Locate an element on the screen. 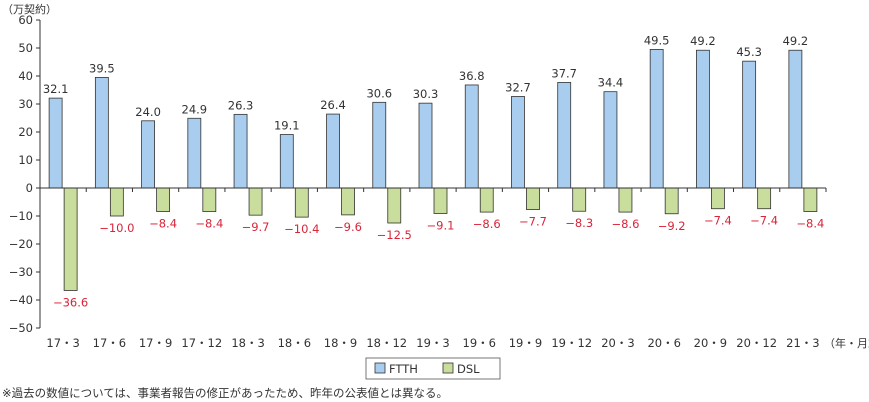  y-tick-label: 0 is located at coordinates (29, 188).